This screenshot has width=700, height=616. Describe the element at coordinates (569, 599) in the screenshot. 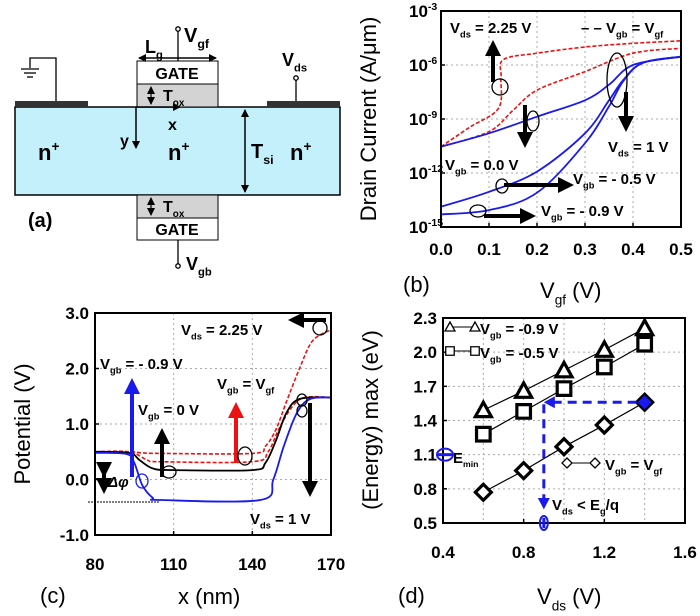

I see `x-axis-title: Vds (V)` at that location.